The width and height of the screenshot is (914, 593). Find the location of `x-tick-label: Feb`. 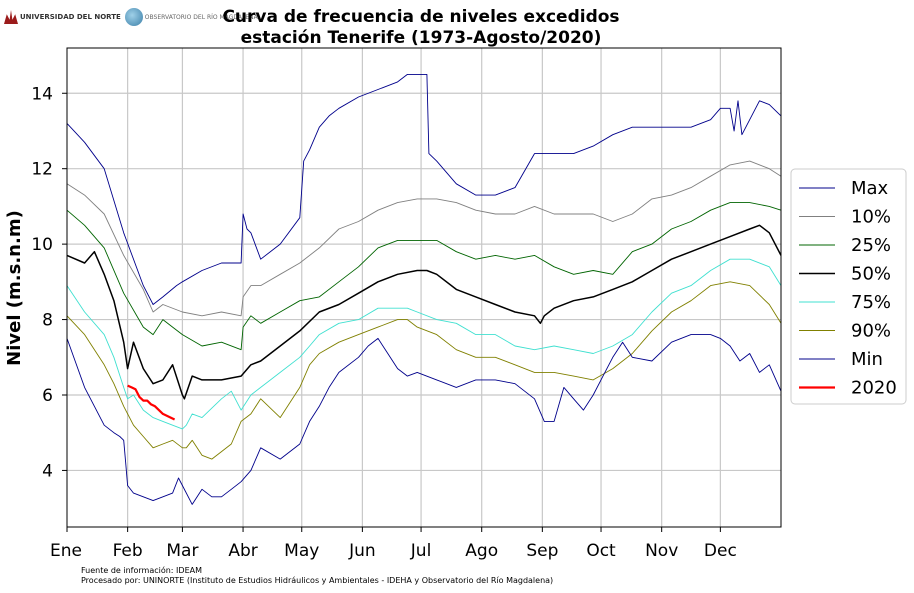

x-tick-label: Feb is located at coordinates (128, 551).